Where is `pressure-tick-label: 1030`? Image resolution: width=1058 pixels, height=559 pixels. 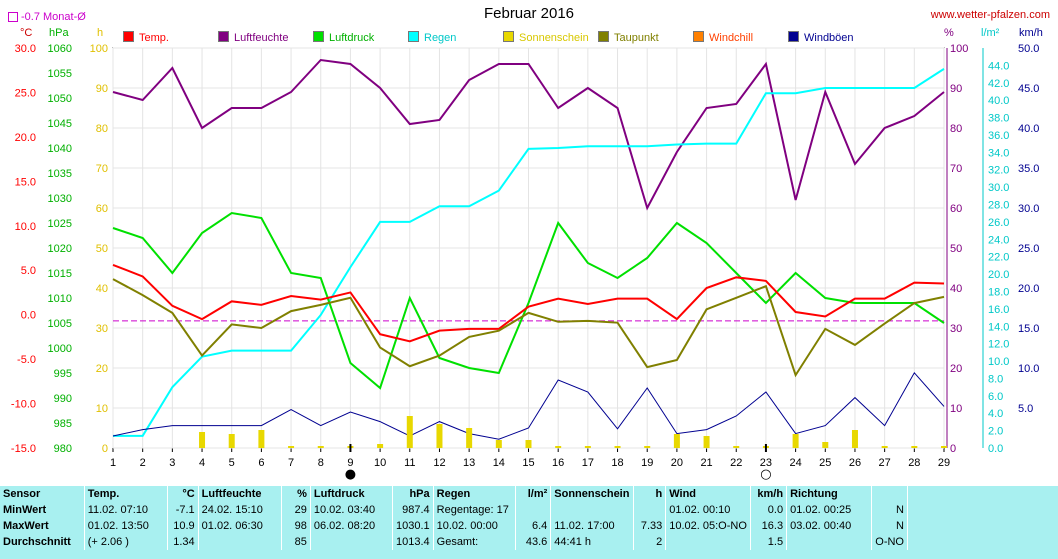
pressure-tick-label: 1030 is located at coordinates (60, 199).